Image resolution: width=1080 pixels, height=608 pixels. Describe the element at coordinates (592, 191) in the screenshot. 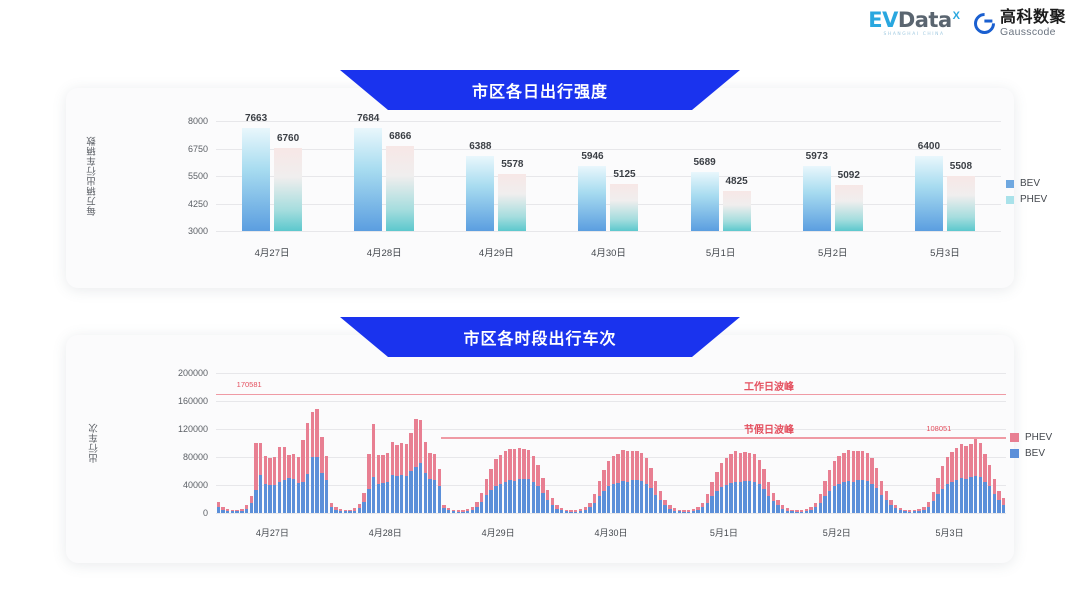

I see `chart1-bar-bev: 5946` at that location.